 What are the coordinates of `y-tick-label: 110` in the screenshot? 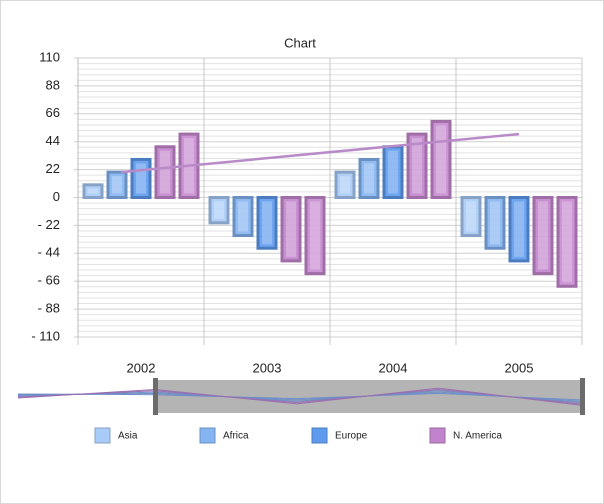 It's located at (49, 56).